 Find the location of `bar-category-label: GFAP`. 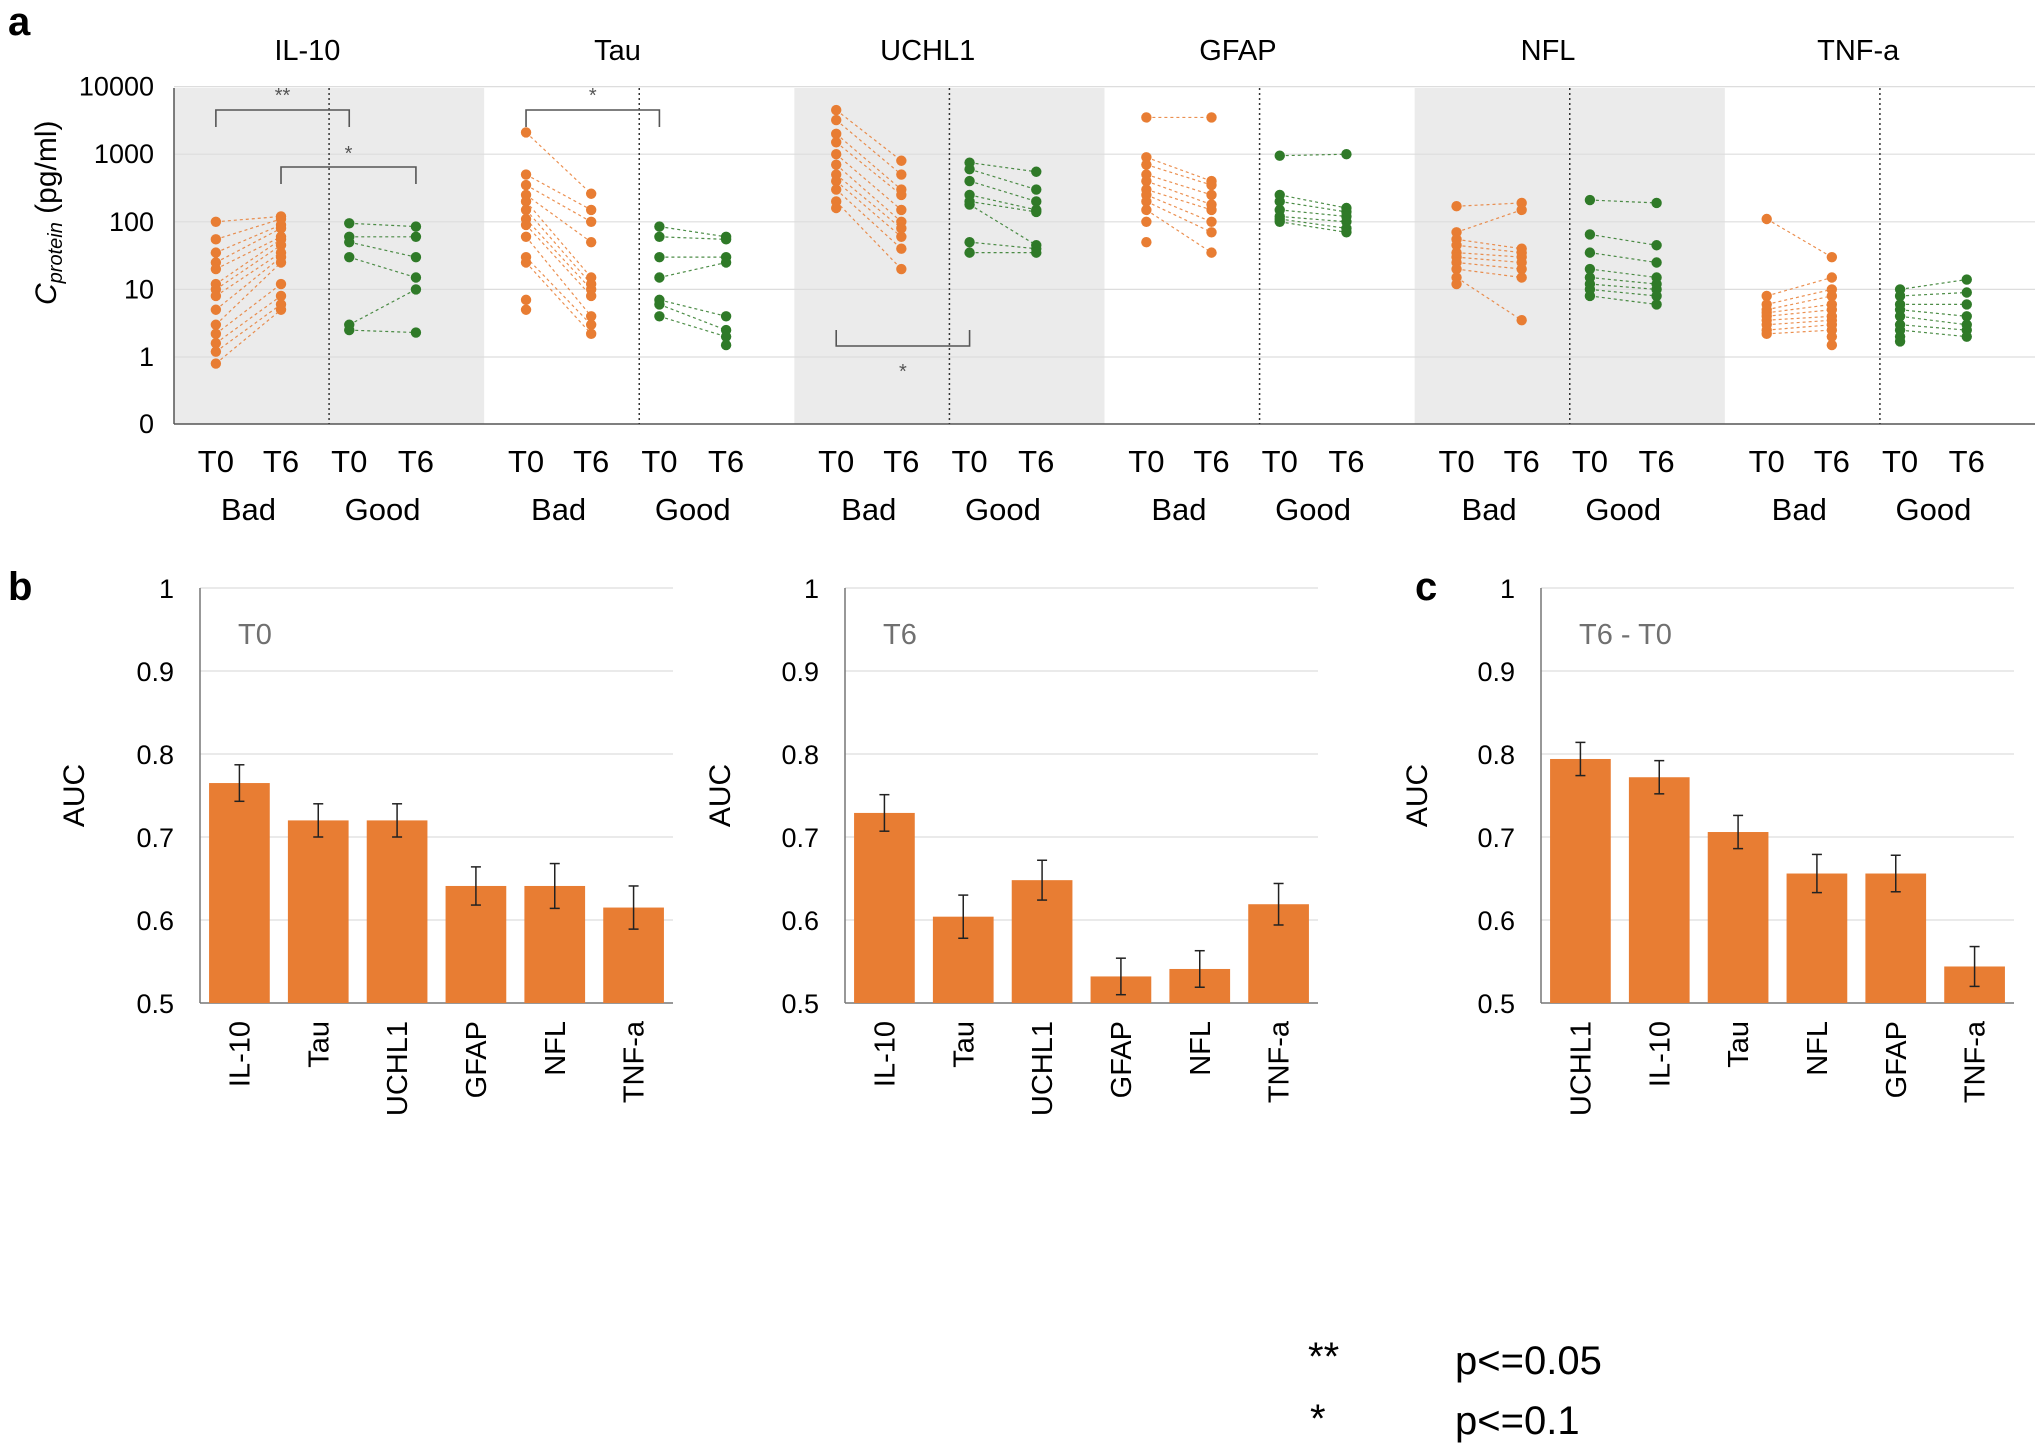

bar-category-label: GFAP is located at coordinates (477, 1059).